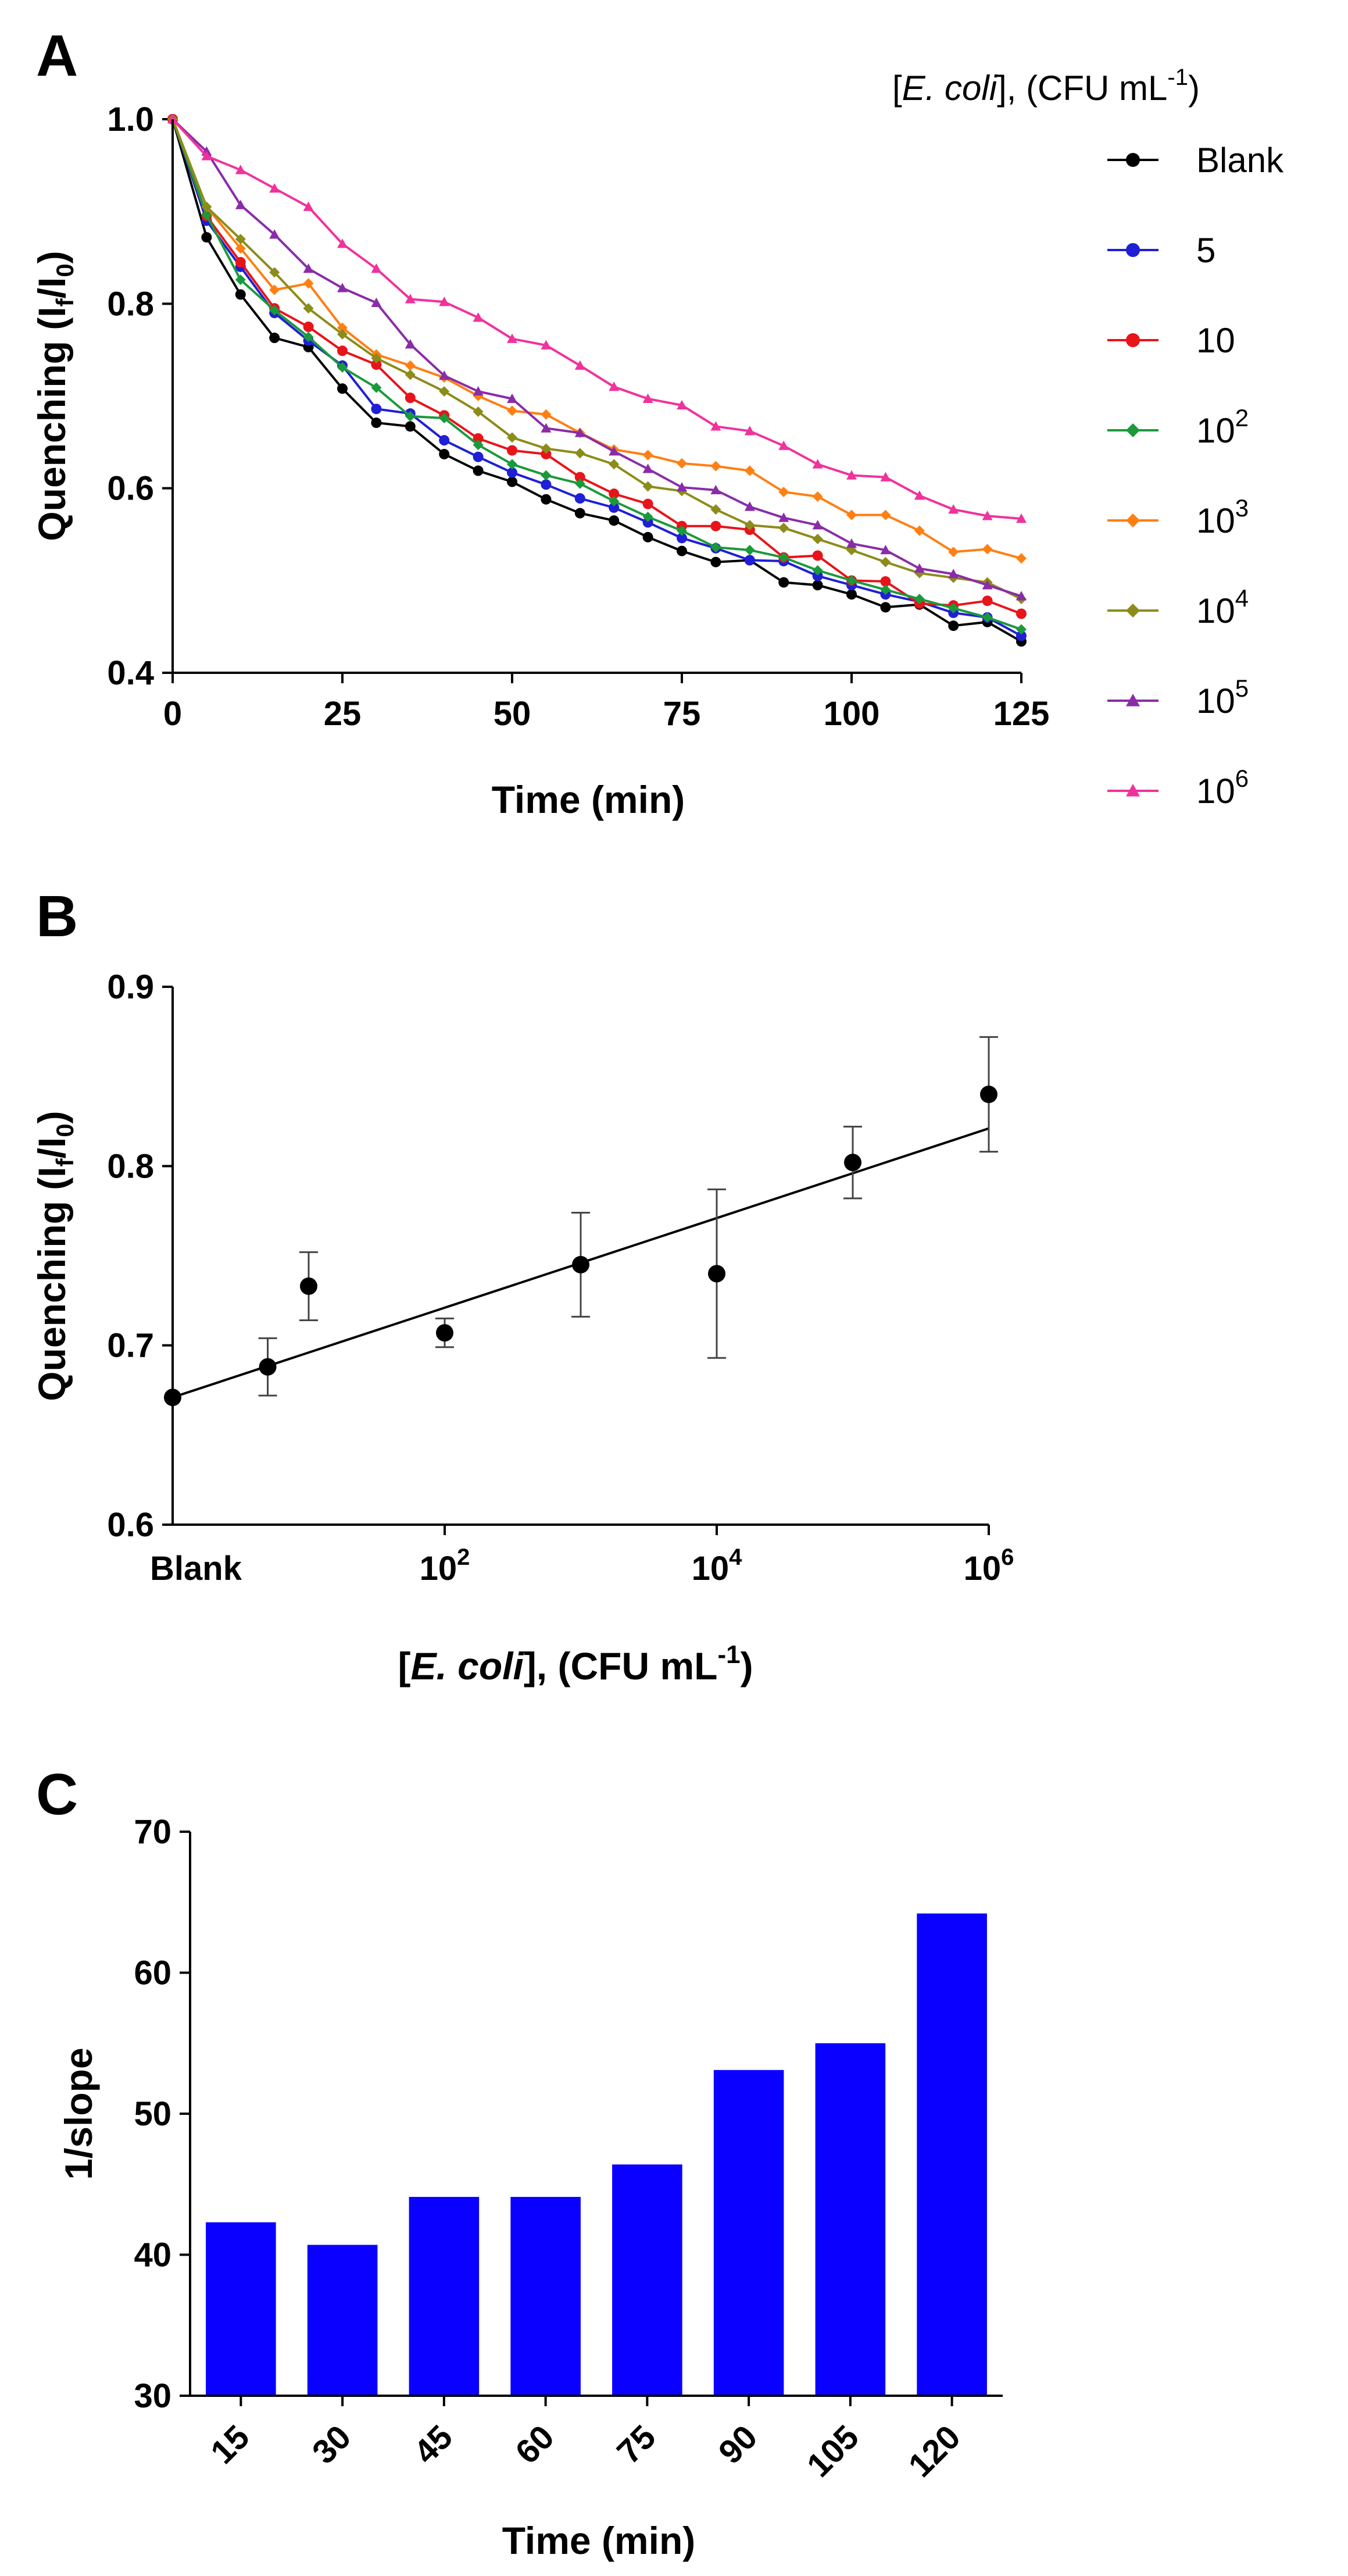  I want to click on panel-a-y-tick-label: 0.6, so click(130, 489).